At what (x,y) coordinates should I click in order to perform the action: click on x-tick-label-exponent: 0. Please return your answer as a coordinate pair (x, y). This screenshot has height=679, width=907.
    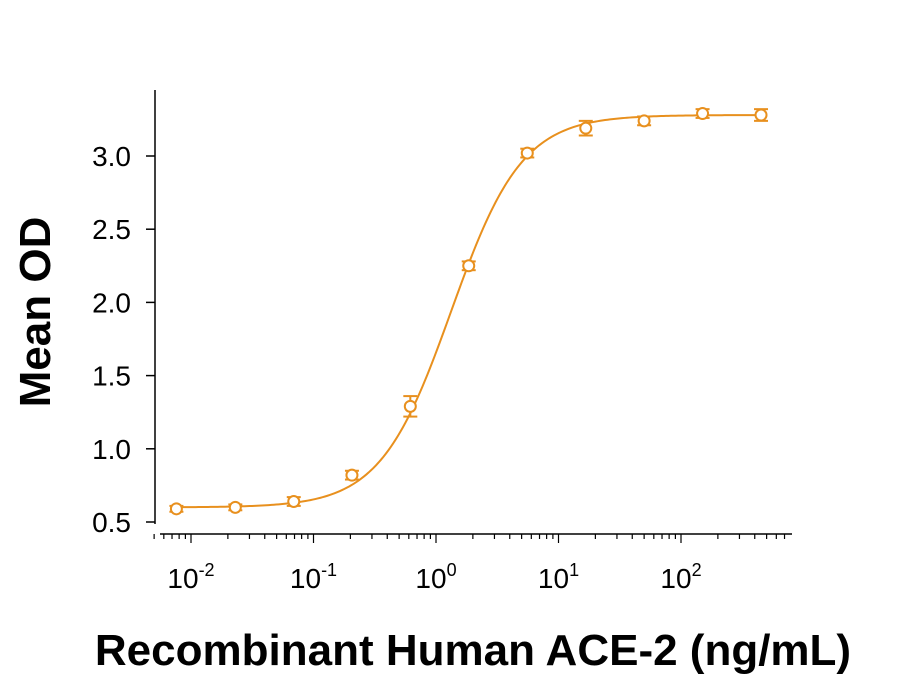
    Looking at the image, I should click on (452, 570).